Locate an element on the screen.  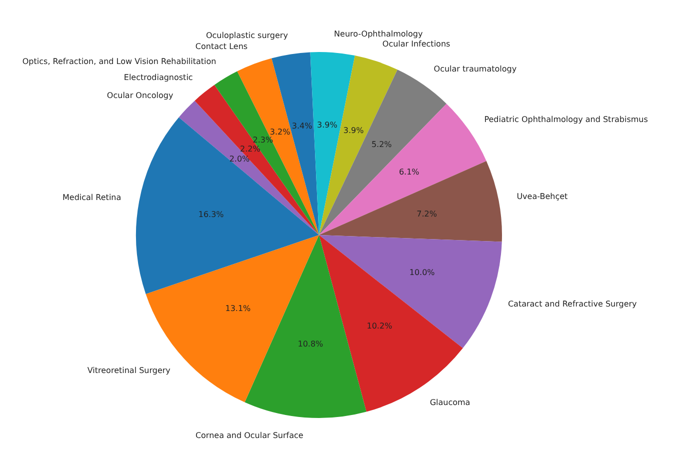
slice-label: Neuro-Ophthalmology is located at coordinates (378, 33).